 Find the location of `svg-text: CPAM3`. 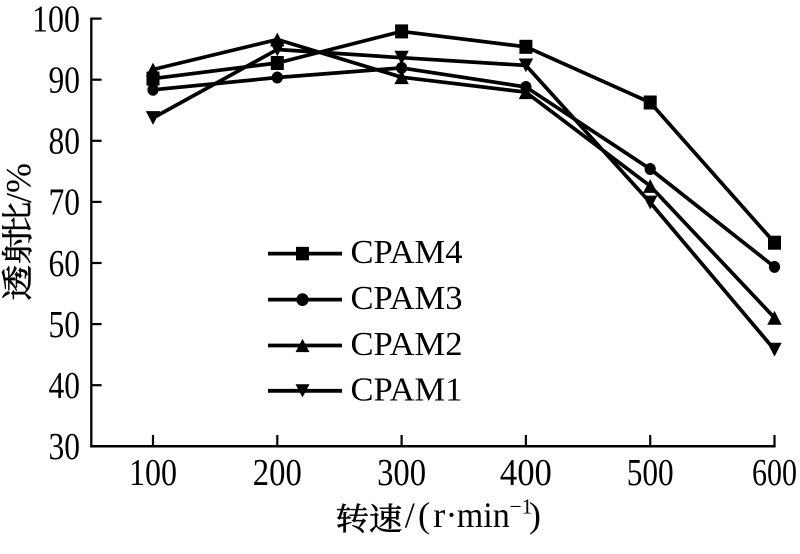

svg-text: CPAM3 is located at coordinates (407, 298).